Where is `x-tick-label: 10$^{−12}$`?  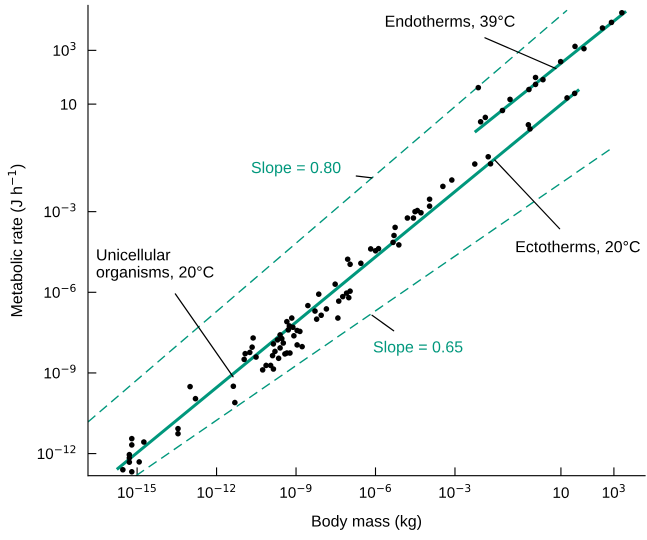 x-tick-label: 10$^{−12}$ is located at coordinates (217, 491).